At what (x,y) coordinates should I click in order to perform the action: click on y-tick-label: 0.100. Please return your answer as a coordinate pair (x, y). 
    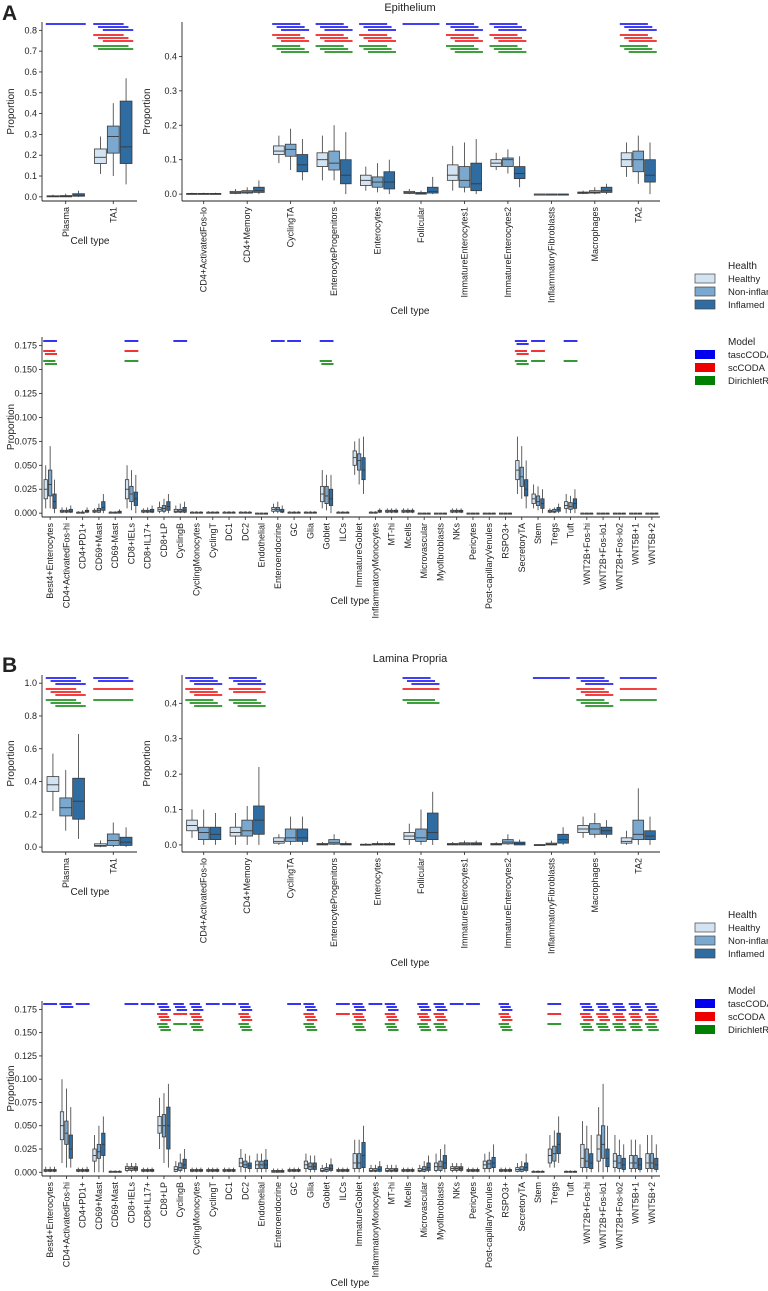
    Looking at the image, I should click on (25, 1079).